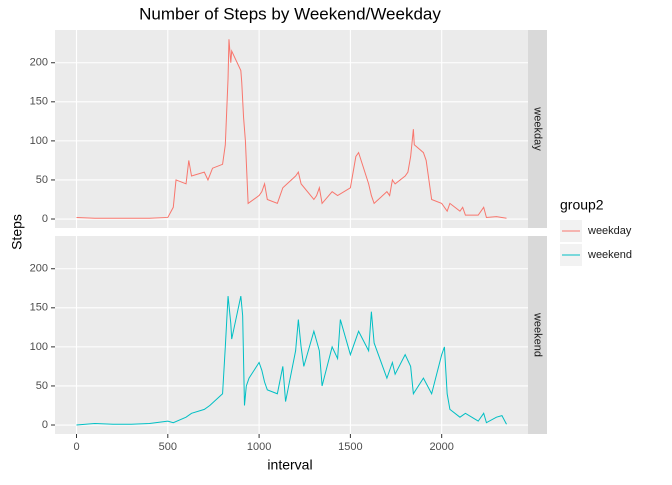 The height and width of the screenshot is (485, 672). Describe the element at coordinates (350, 447) in the screenshot. I see `x-tick-label: 1500` at that location.